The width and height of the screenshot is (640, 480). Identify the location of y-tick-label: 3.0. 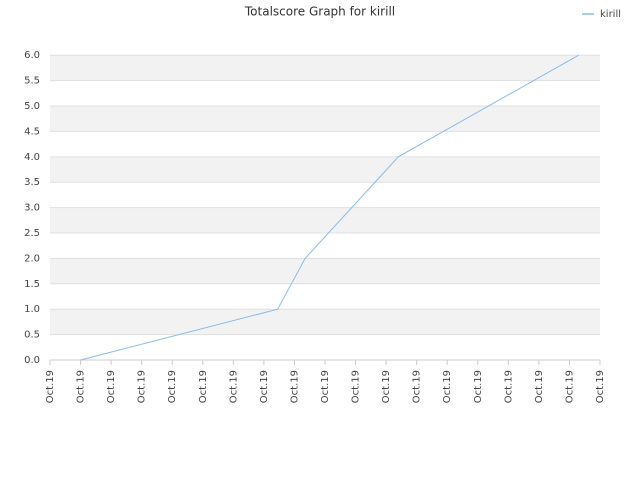
(32, 208).